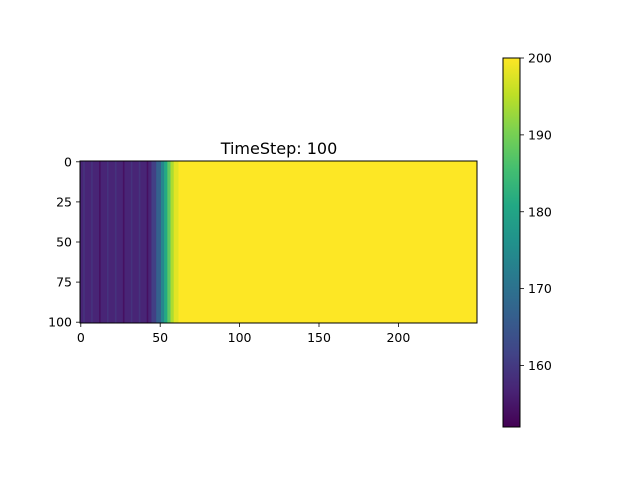 This screenshot has height=480, width=640. What do you see at coordinates (240, 337) in the screenshot?
I see `x-tick-label: 100` at bounding box center [240, 337].